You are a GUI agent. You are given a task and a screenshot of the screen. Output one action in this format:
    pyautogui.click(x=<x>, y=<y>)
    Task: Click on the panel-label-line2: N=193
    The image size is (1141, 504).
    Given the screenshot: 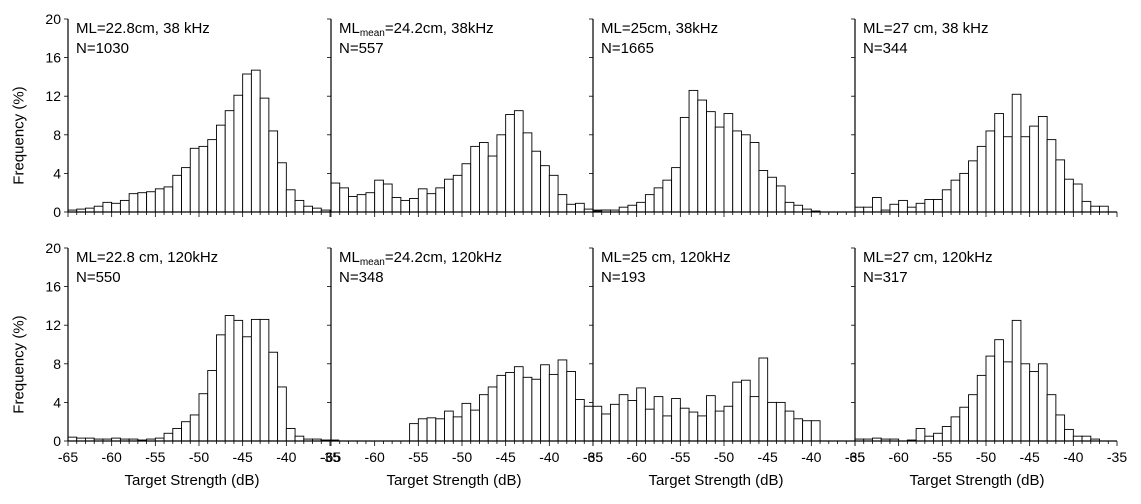 What is the action you would take?
    pyautogui.click(x=623, y=277)
    